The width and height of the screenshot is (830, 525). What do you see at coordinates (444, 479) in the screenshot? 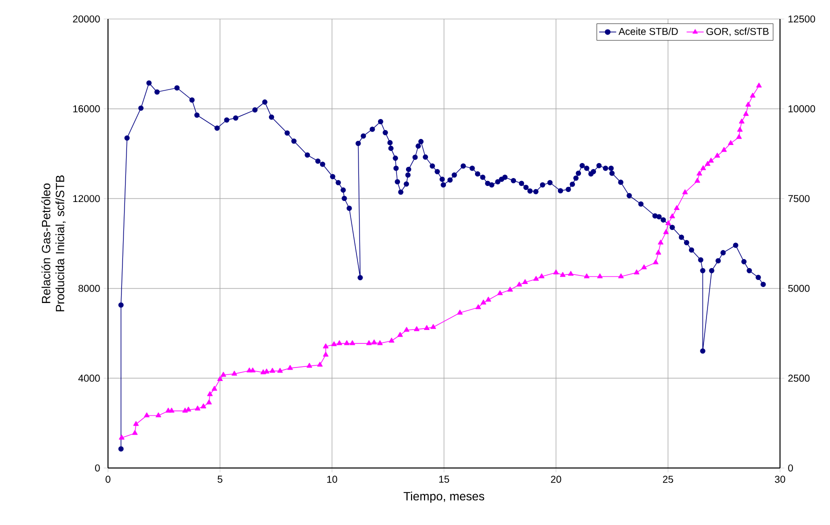
I see `x-tick-label: 15` at bounding box center [444, 479].